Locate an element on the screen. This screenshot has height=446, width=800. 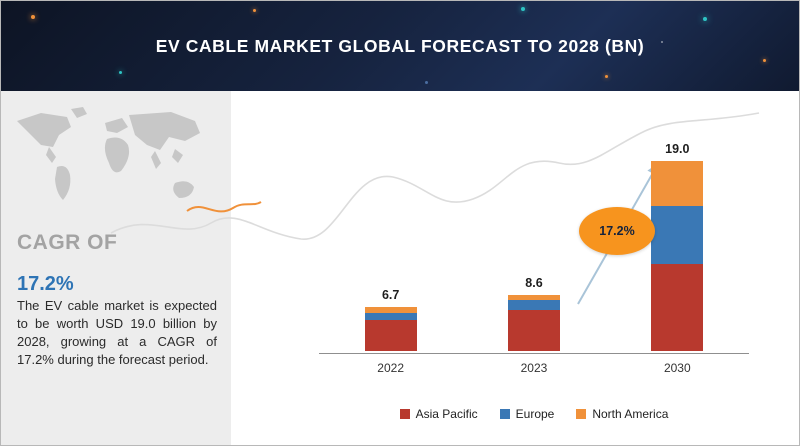
legend: Asia Pacific Europe North America is located at coordinates (534, 414).